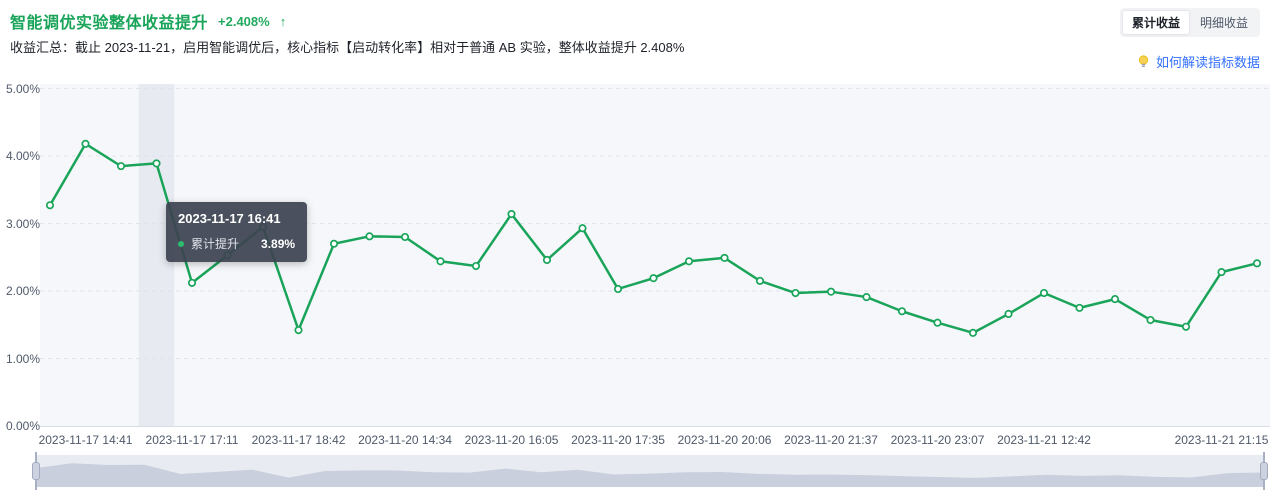  Describe the element at coordinates (1221, 440) in the screenshot. I see `x-axis-label: 2023-11-21 21:15` at that location.